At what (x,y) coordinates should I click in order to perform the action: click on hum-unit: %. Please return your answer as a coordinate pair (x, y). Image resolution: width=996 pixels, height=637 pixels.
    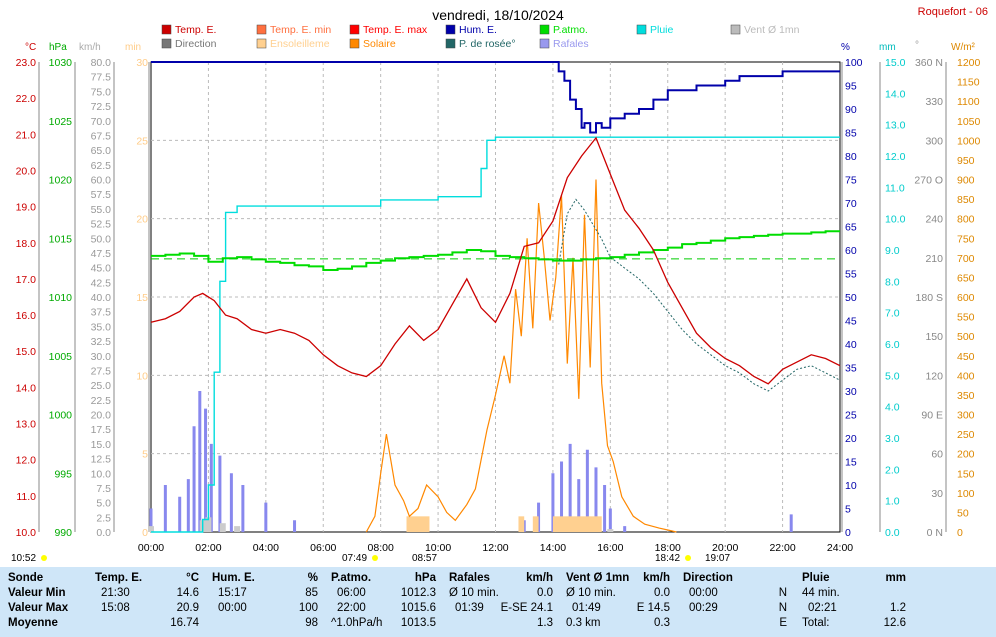
    Looking at the image, I should click on (312, 578).